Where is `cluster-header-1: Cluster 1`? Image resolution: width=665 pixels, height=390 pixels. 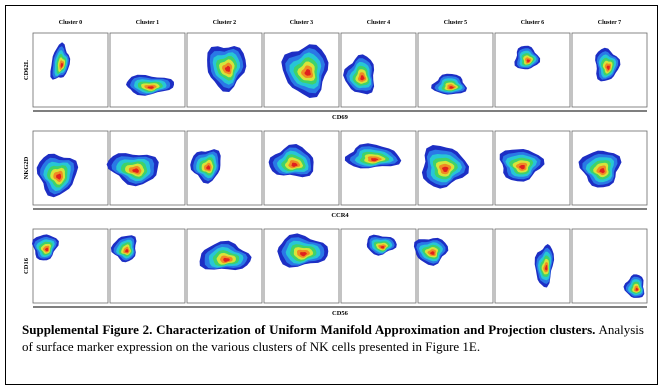
cluster-header-1: Cluster 1 is located at coordinates (147, 23).